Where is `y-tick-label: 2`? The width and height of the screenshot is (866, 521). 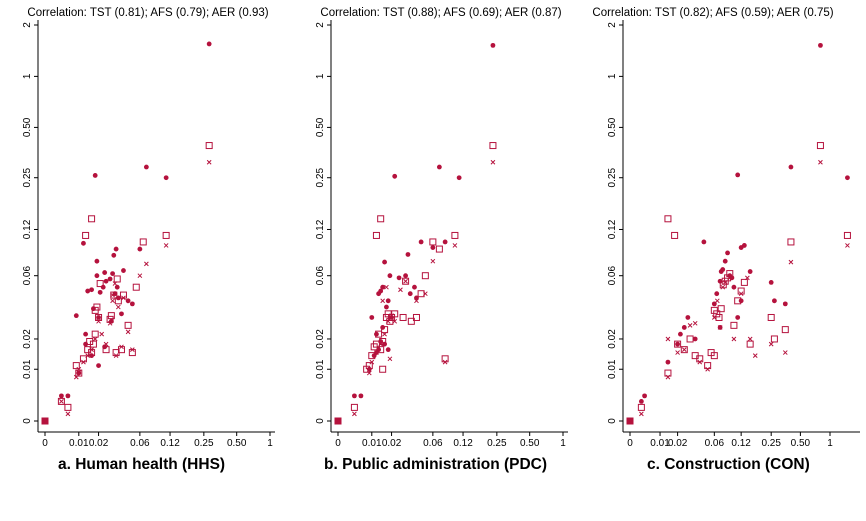
y-tick-label: 2 is located at coordinates (320, 25).